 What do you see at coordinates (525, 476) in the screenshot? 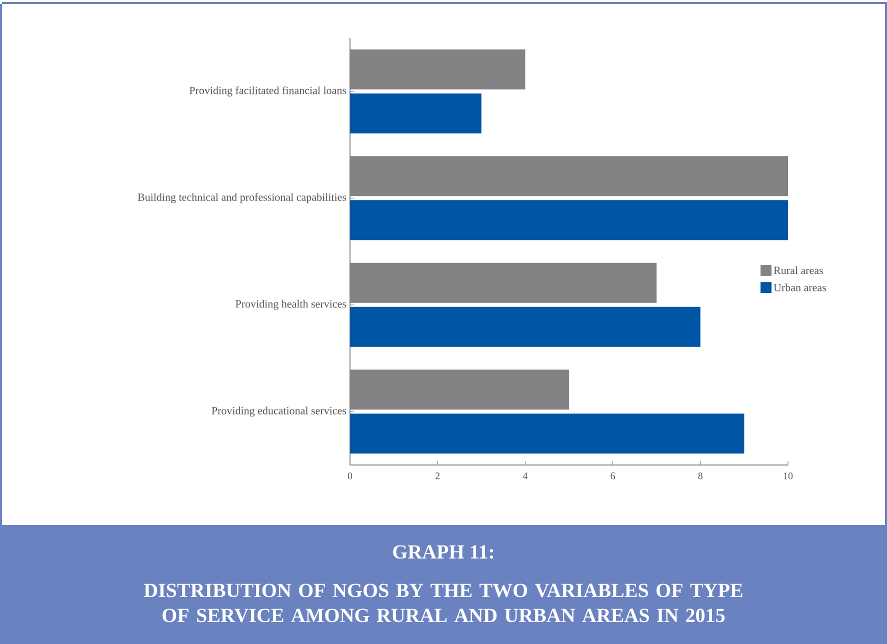
I see `x-tick-label: 4` at bounding box center [525, 476].